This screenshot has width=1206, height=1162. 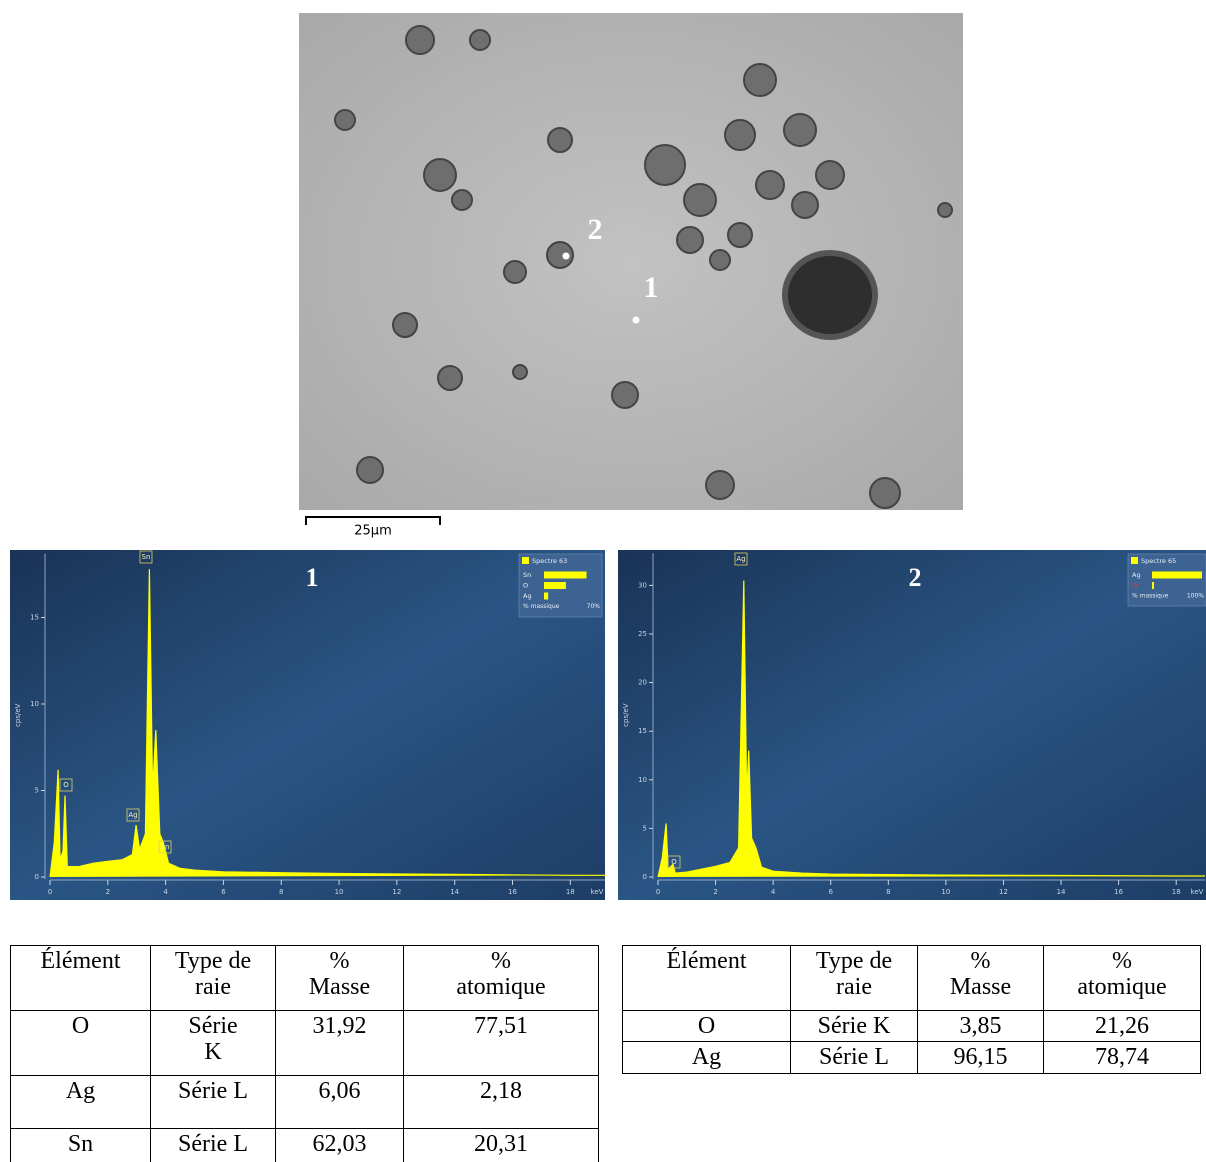 I want to click on cell: 31,92, so click(x=339, y=1043).